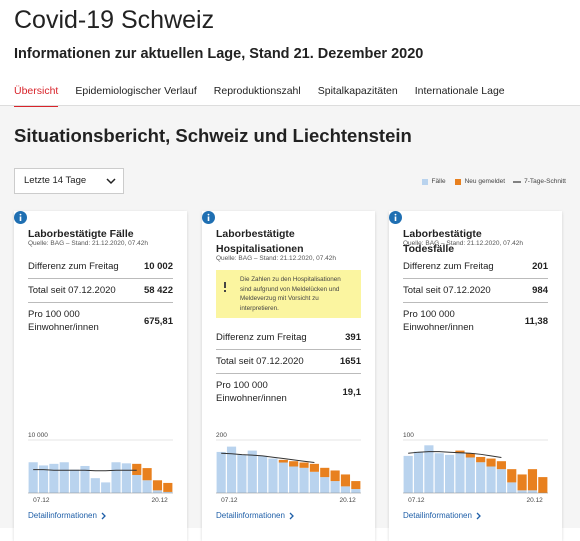  What do you see at coordinates (158, 290) in the screenshot?
I see `stat-value: 58 422` at bounding box center [158, 290].